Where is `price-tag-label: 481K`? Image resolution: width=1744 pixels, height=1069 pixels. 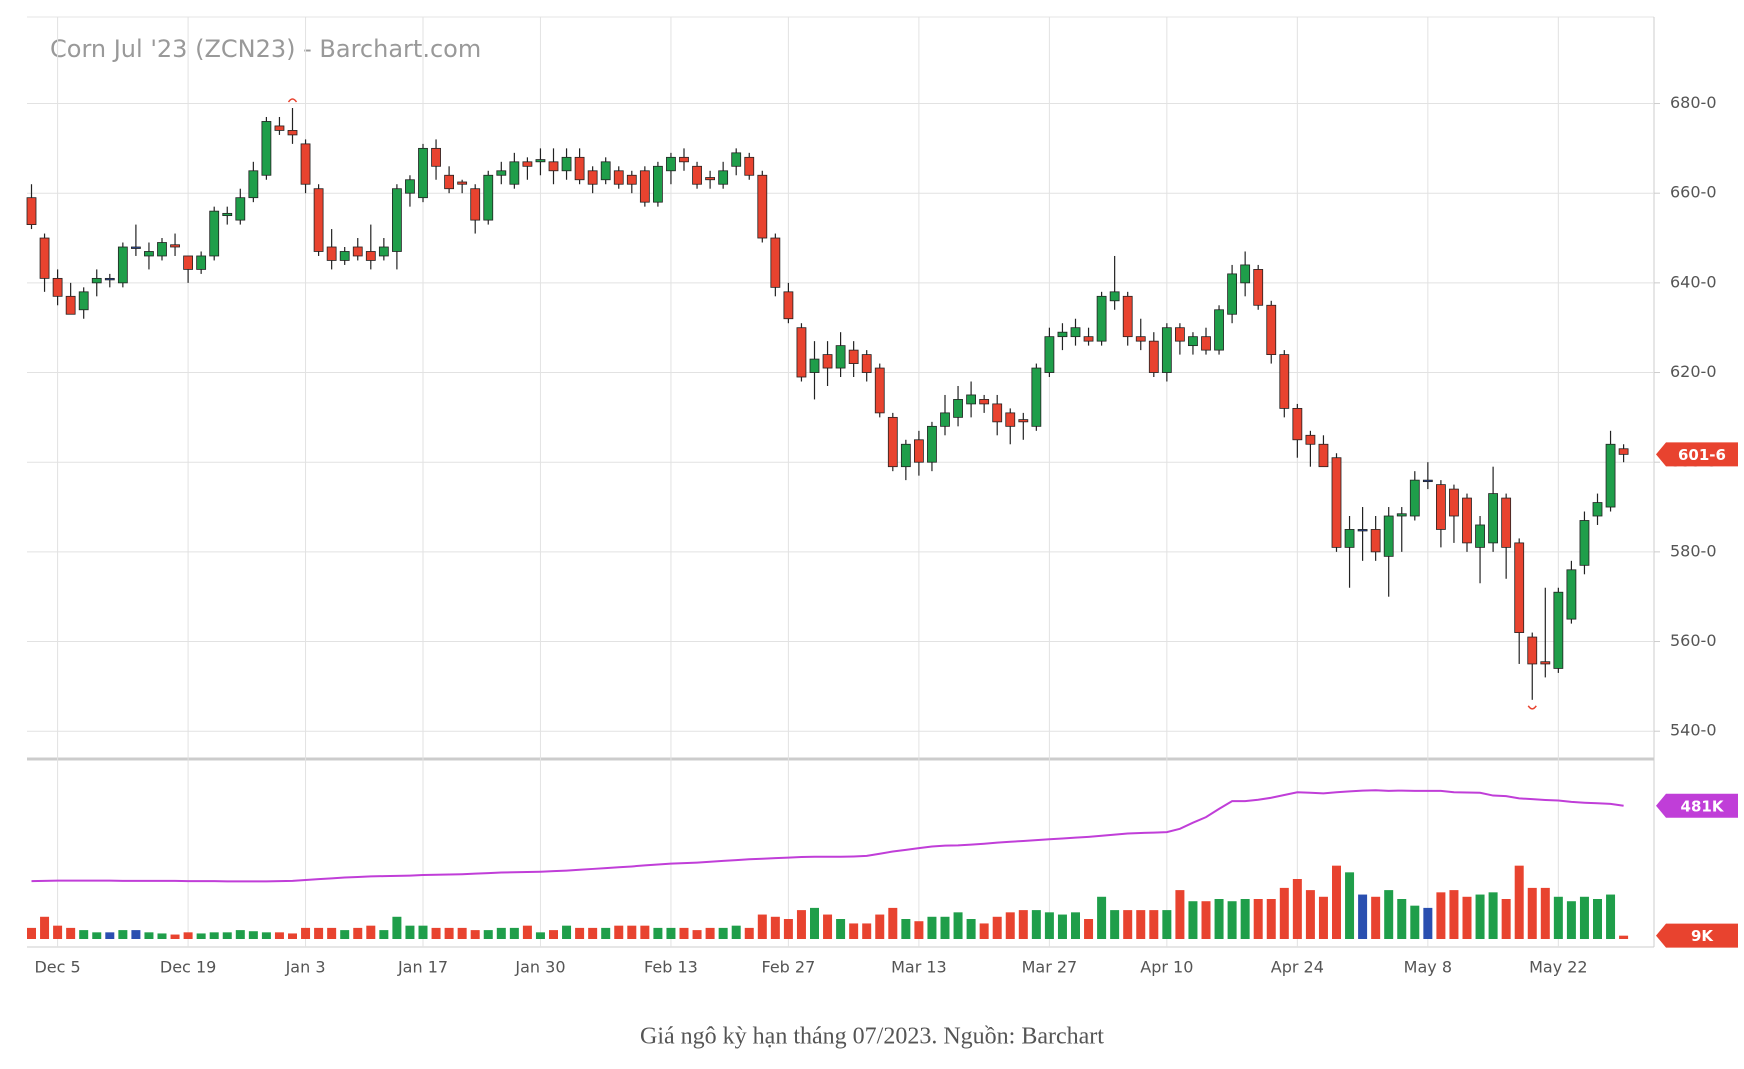 price-tag-label: 481K is located at coordinates (1703, 806).